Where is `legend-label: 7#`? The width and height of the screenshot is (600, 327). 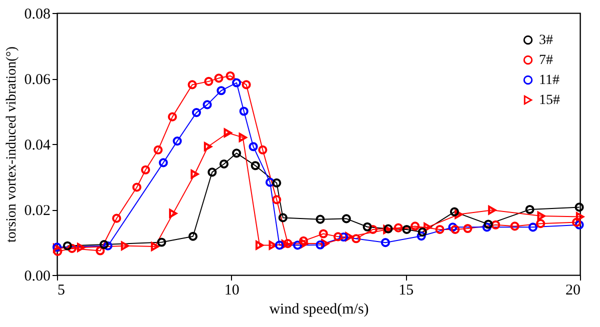
legend-label: 7# is located at coordinates (546, 60).